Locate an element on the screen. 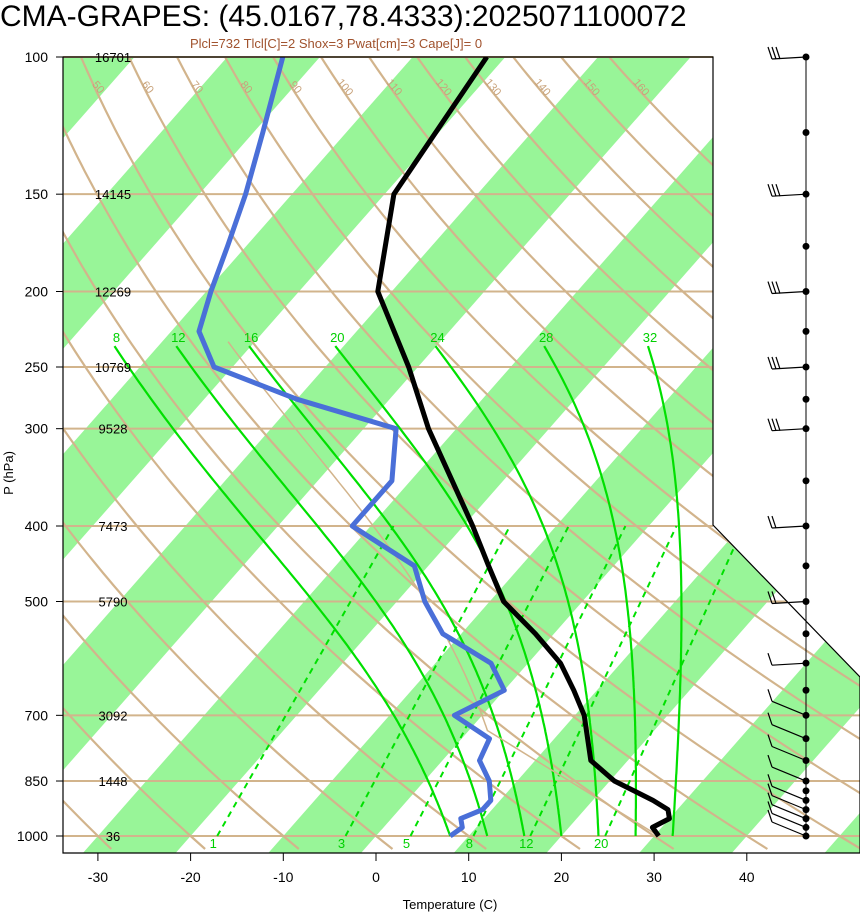 This screenshot has width=860, height=914. mixing-ratio-label: 12 is located at coordinates (526, 843).